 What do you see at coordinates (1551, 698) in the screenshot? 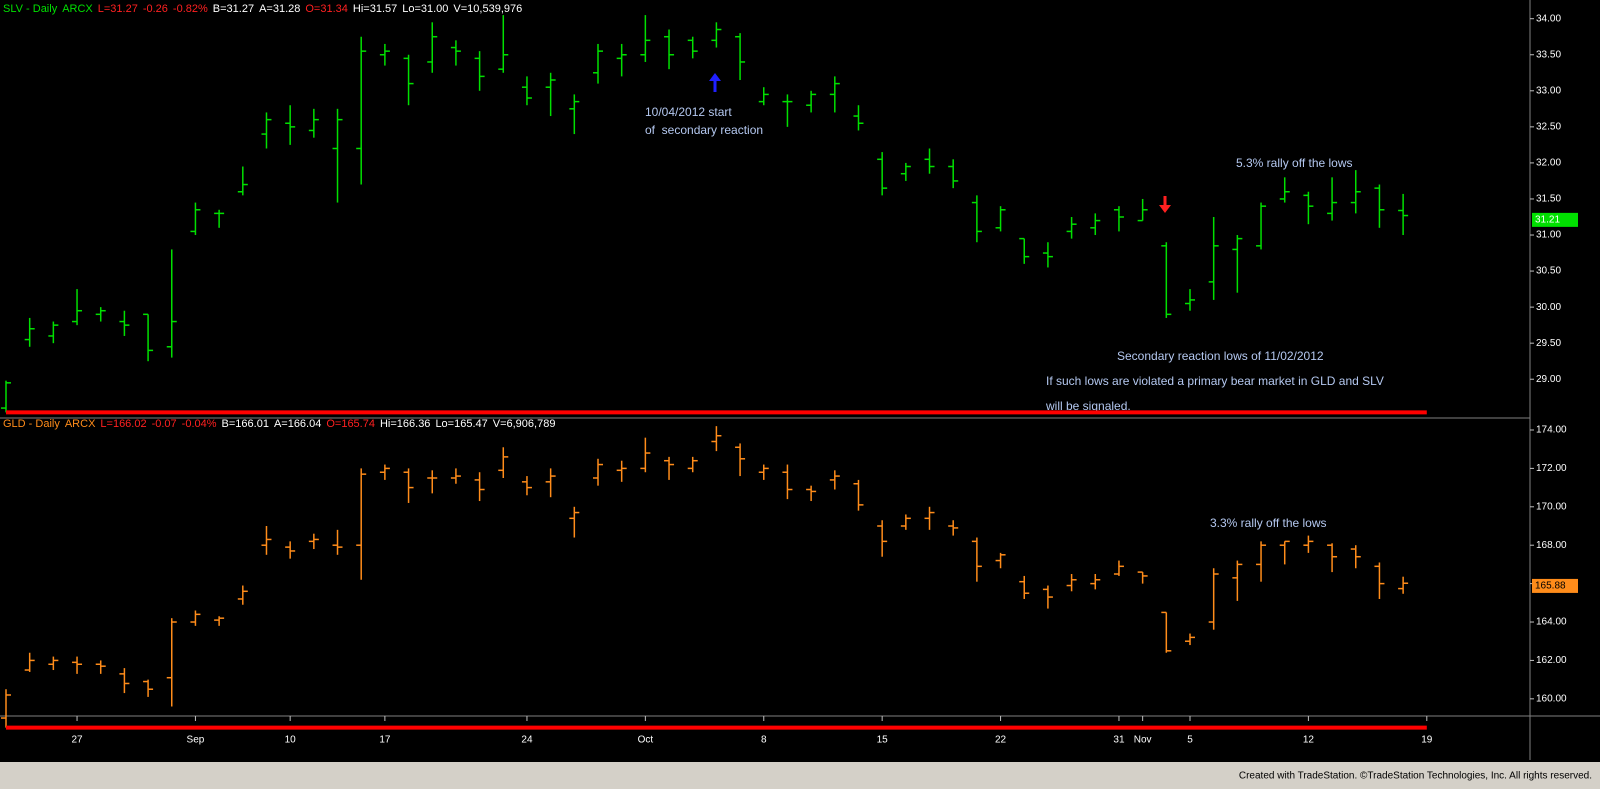
I see `y-tick-label: 160.00` at bounding box center [1551, 698].